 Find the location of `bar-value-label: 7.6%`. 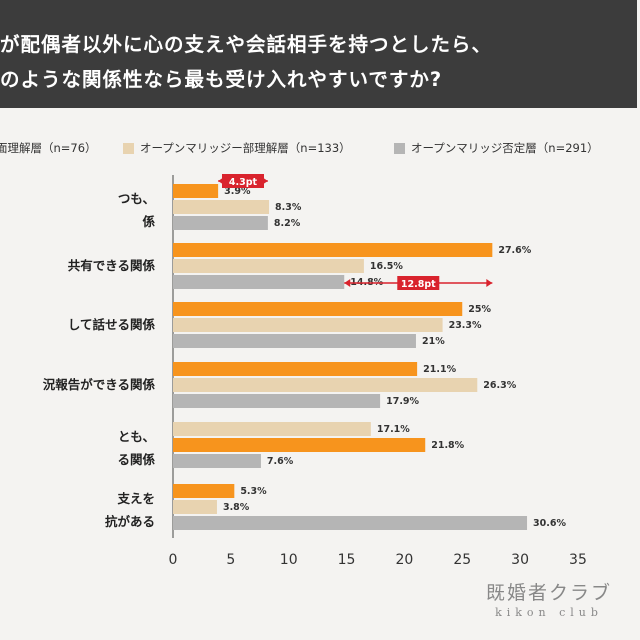

bar-value-label: 7.6% is located at coordinates (280, 461).